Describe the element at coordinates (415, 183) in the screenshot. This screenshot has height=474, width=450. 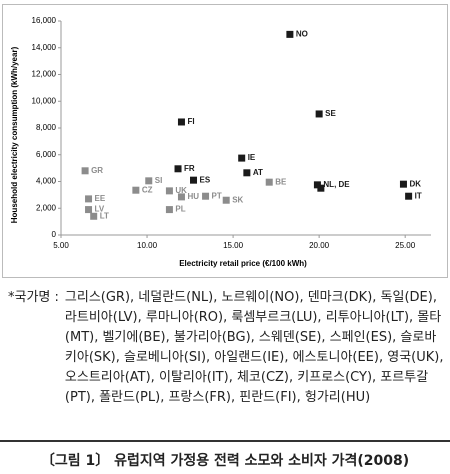
I see `point-label: DK` at that location.